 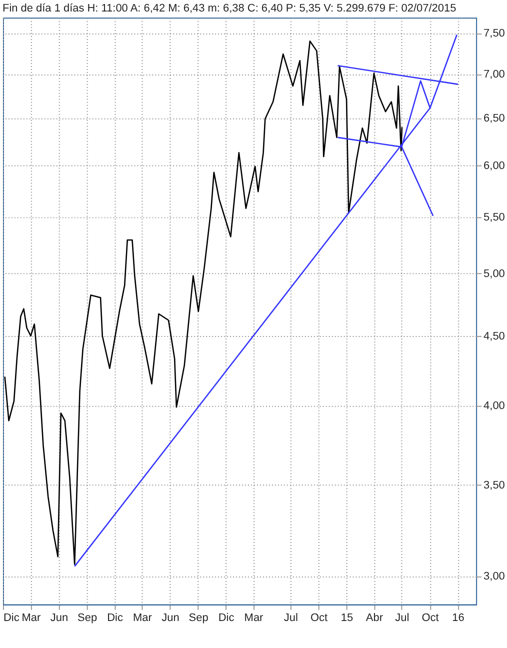 I want to click on chart-title: Fin de día 1 días H: 11:00 A: 6,42 M: 6,43 m: 6,38 C: 6,40 P: 5,35 V: 5.299.679 F: 02/07/2015, so click(x=229, y=8).